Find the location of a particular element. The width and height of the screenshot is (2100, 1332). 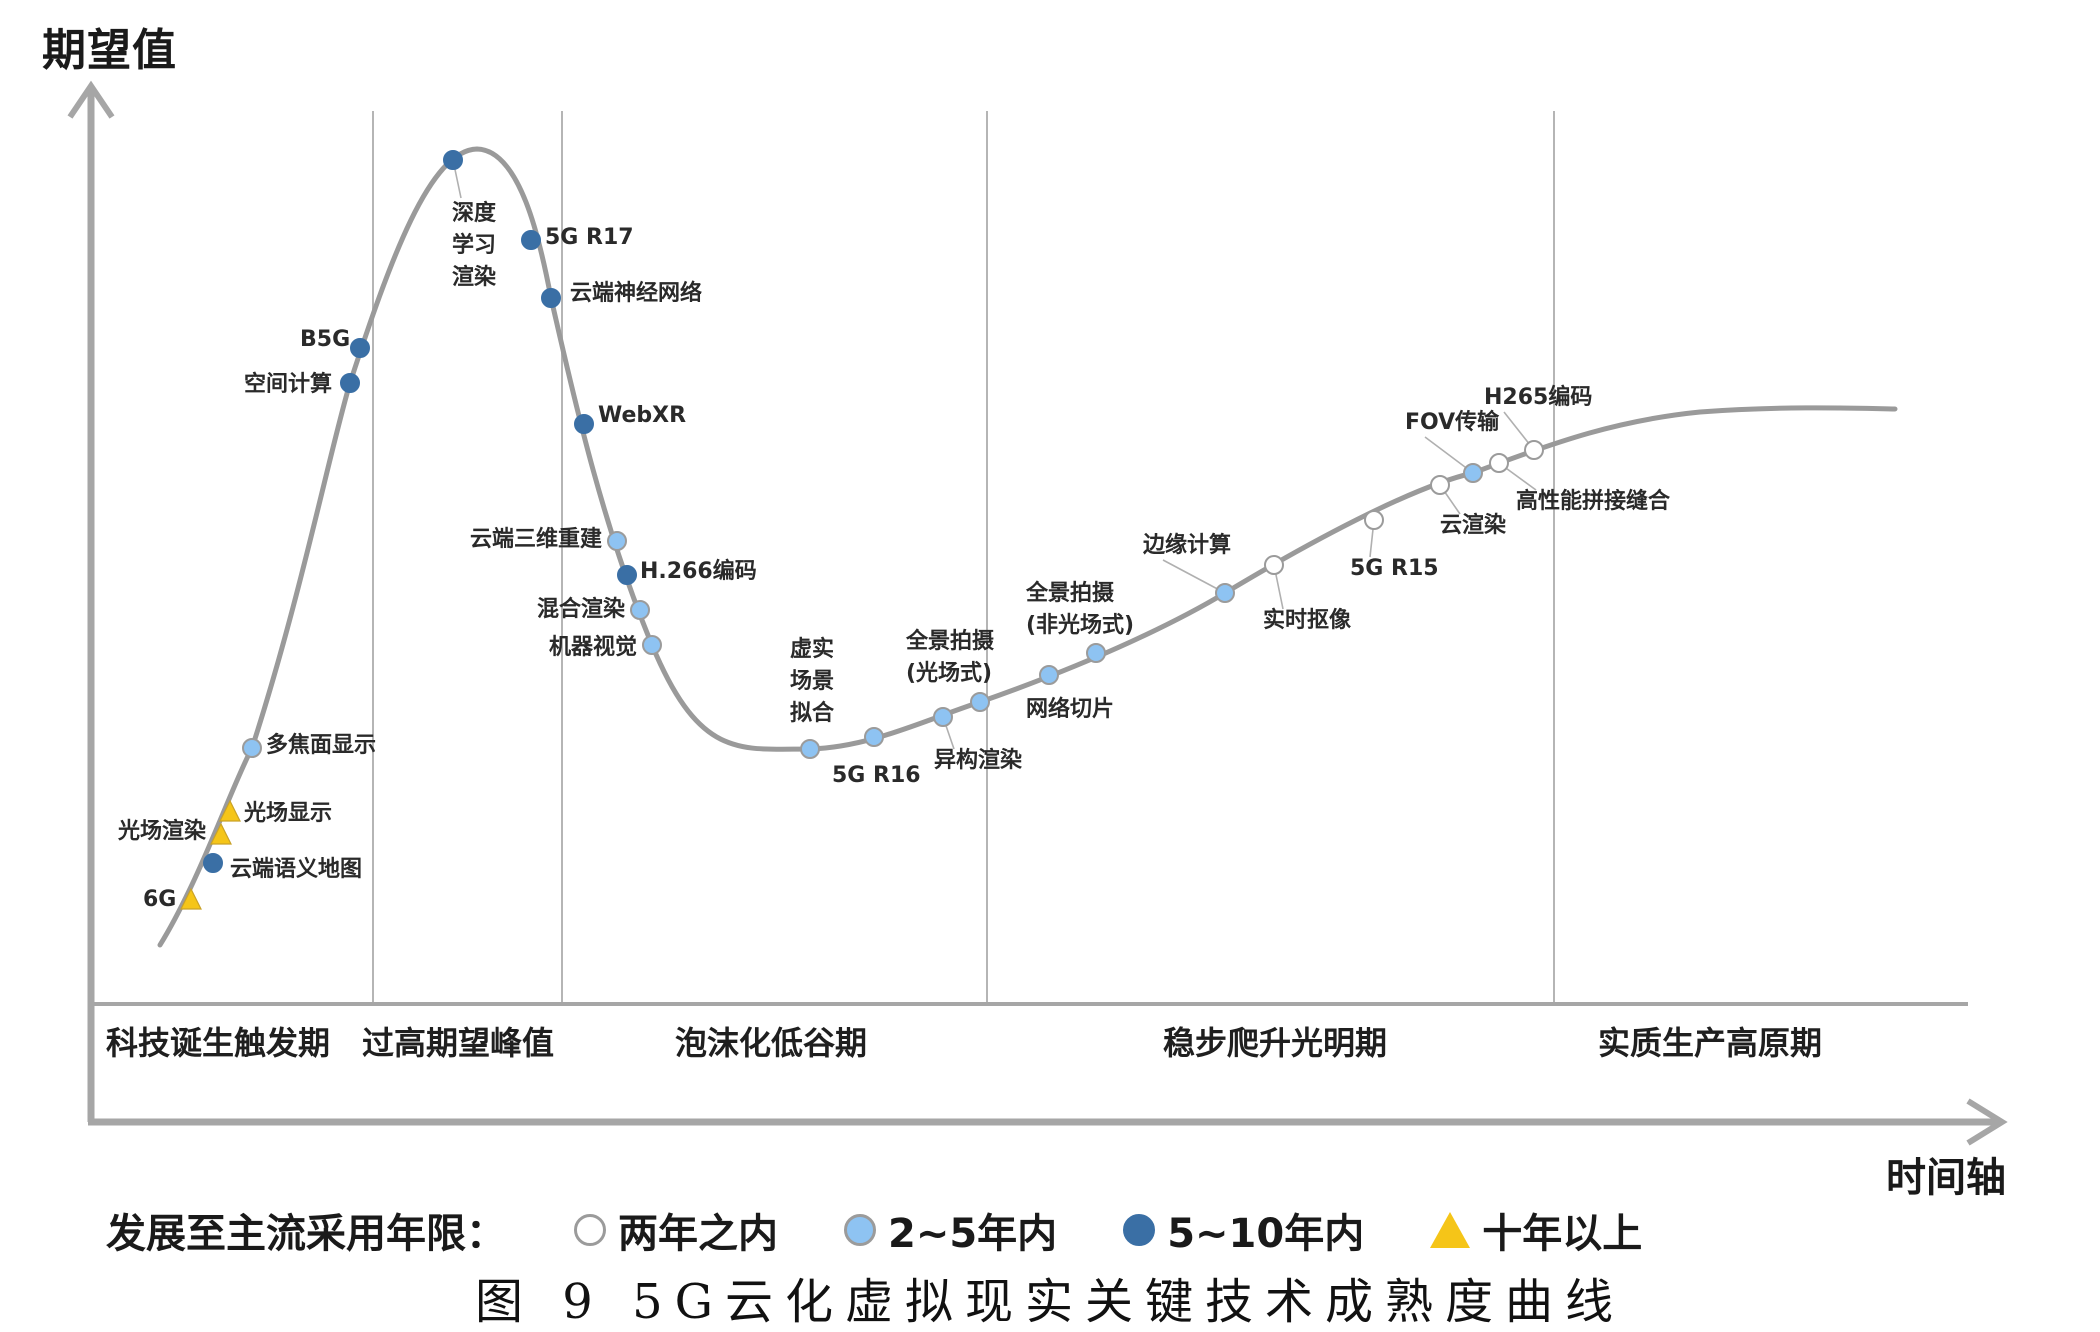

technology-label: 实时抠像 is located at coordinates (1307, 620).